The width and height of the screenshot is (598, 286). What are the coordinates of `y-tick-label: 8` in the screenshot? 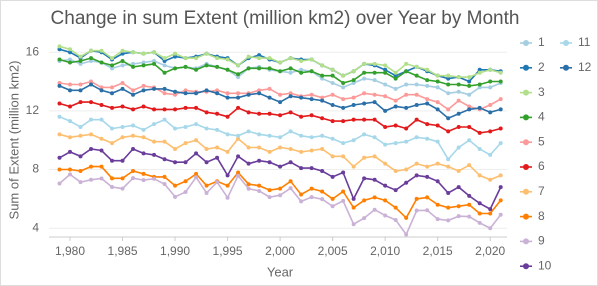 It's located at (35, 169).